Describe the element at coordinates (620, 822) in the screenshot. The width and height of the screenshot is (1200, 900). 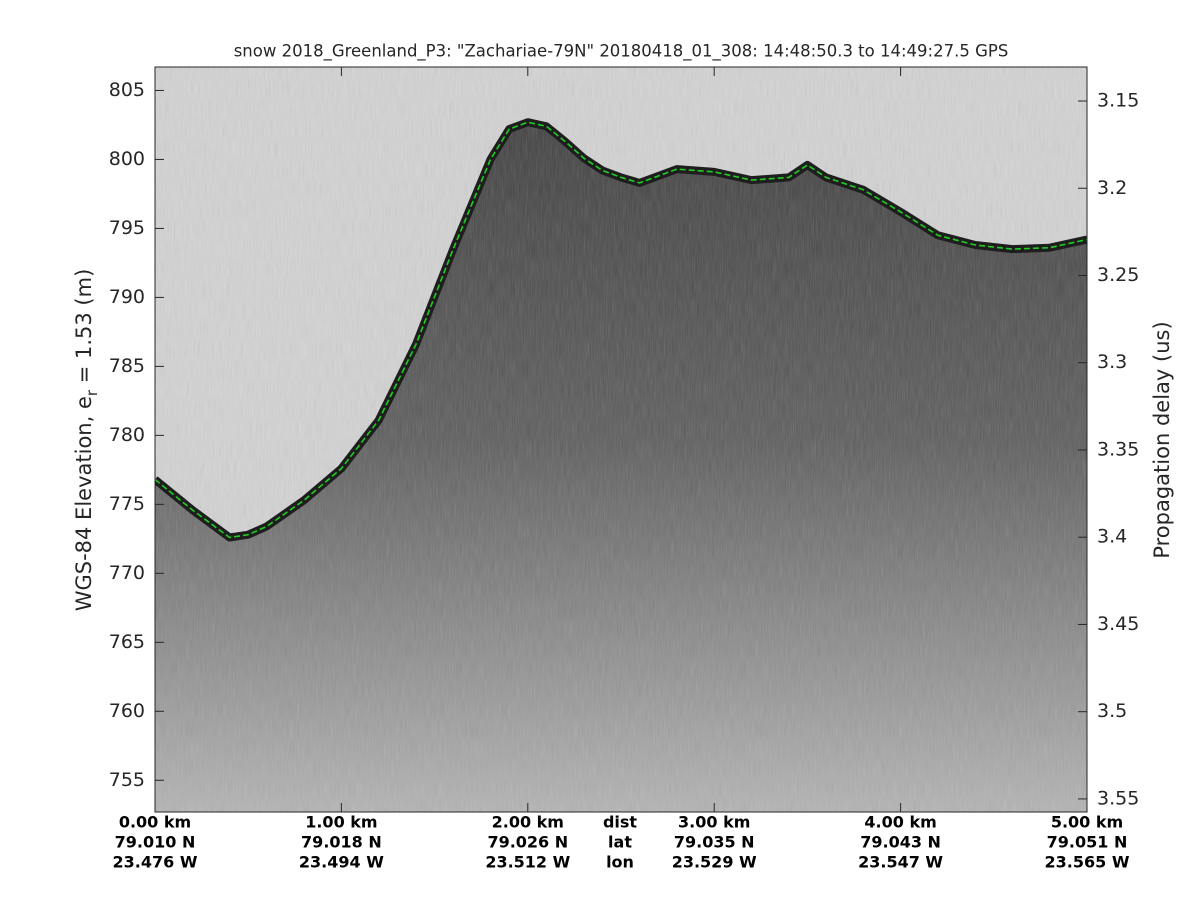
I see `row-label: dist` at that location.